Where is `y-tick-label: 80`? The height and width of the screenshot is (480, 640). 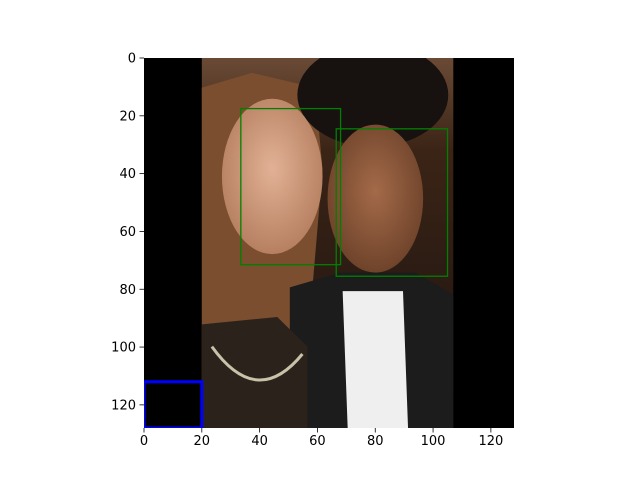 y-tick-label: 80 is located at coordinates (127, 290).